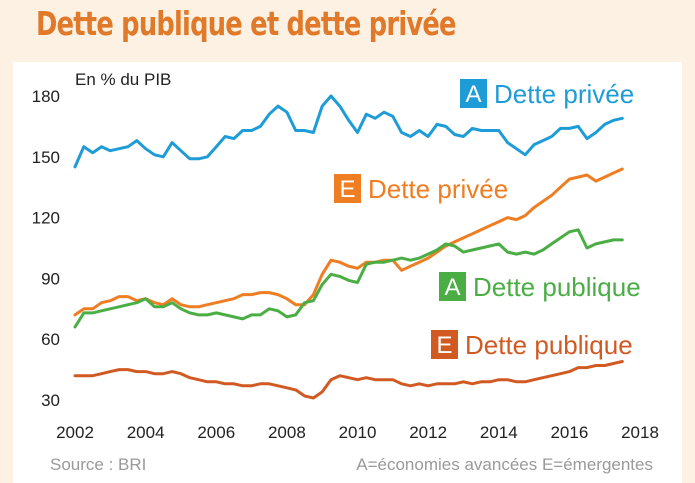  What do you see at coordinates (428, 432) in the screenshot?
I see `x-tick-label: 2012` at bounding box center [428, 432].